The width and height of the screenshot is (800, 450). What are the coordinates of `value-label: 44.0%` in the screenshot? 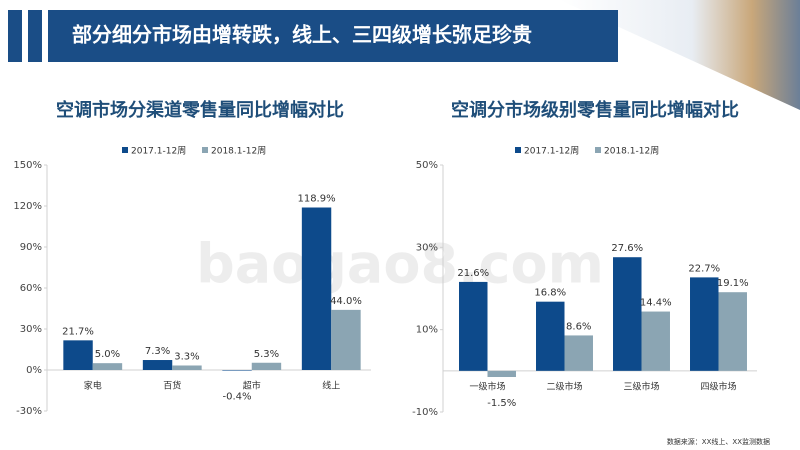 It's located at (346, 301).